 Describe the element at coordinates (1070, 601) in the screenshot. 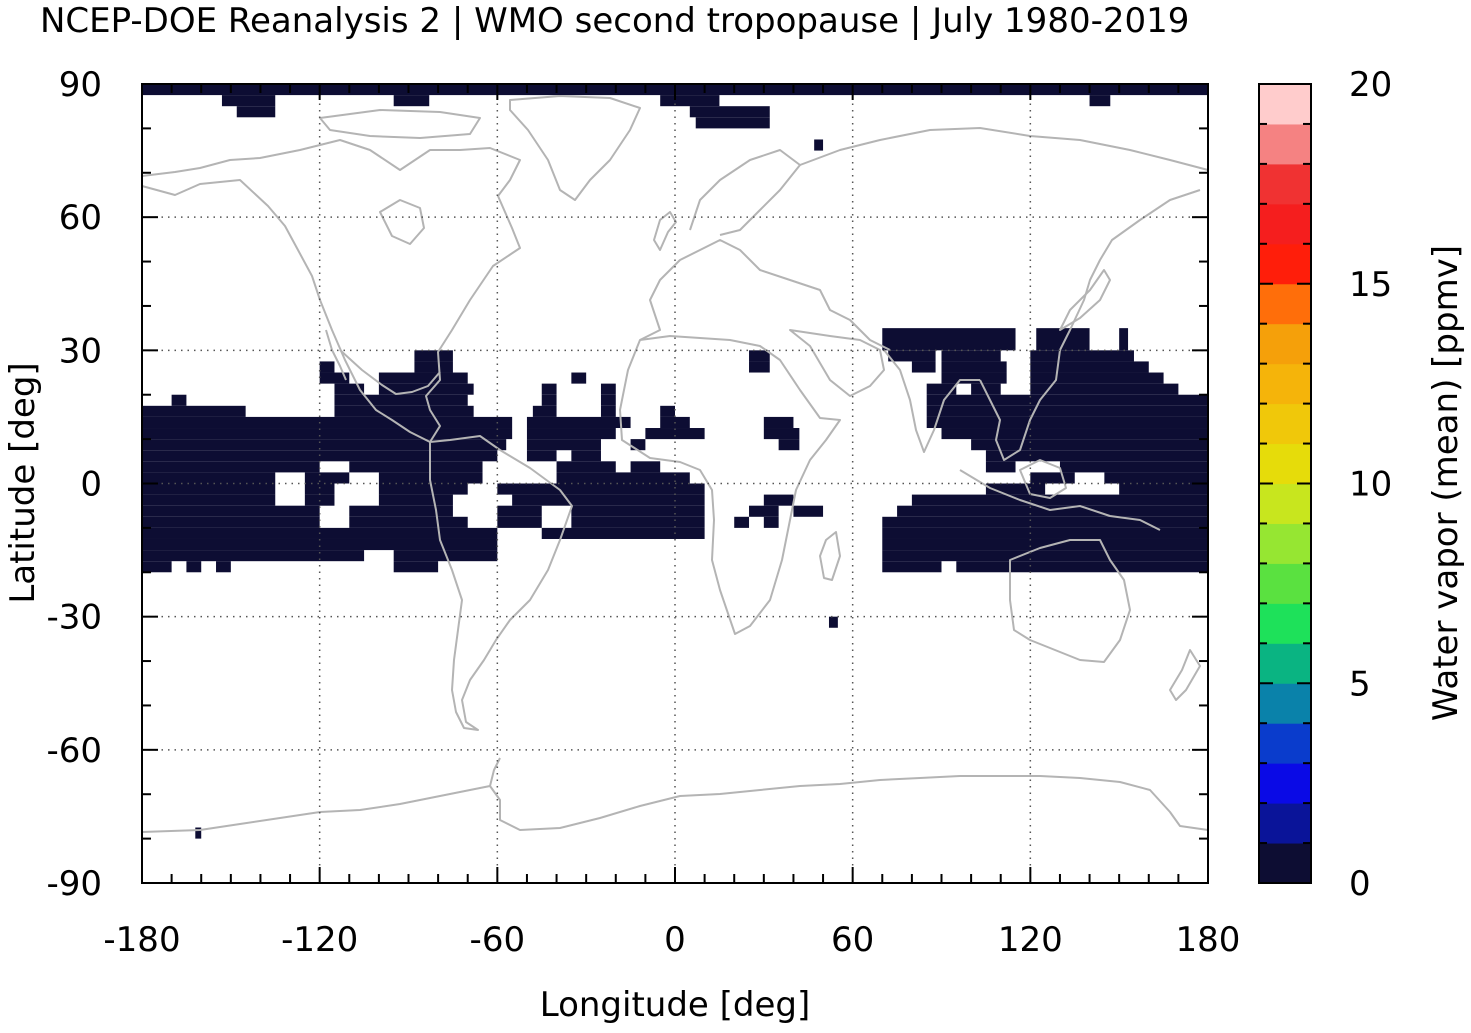

I see `coastline-australia` at that location.